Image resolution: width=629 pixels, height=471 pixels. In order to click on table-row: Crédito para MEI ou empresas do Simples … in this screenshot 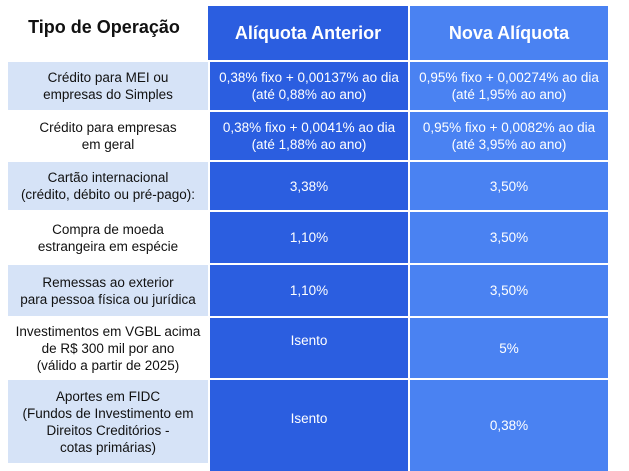, I will do `click(314, 85)`.